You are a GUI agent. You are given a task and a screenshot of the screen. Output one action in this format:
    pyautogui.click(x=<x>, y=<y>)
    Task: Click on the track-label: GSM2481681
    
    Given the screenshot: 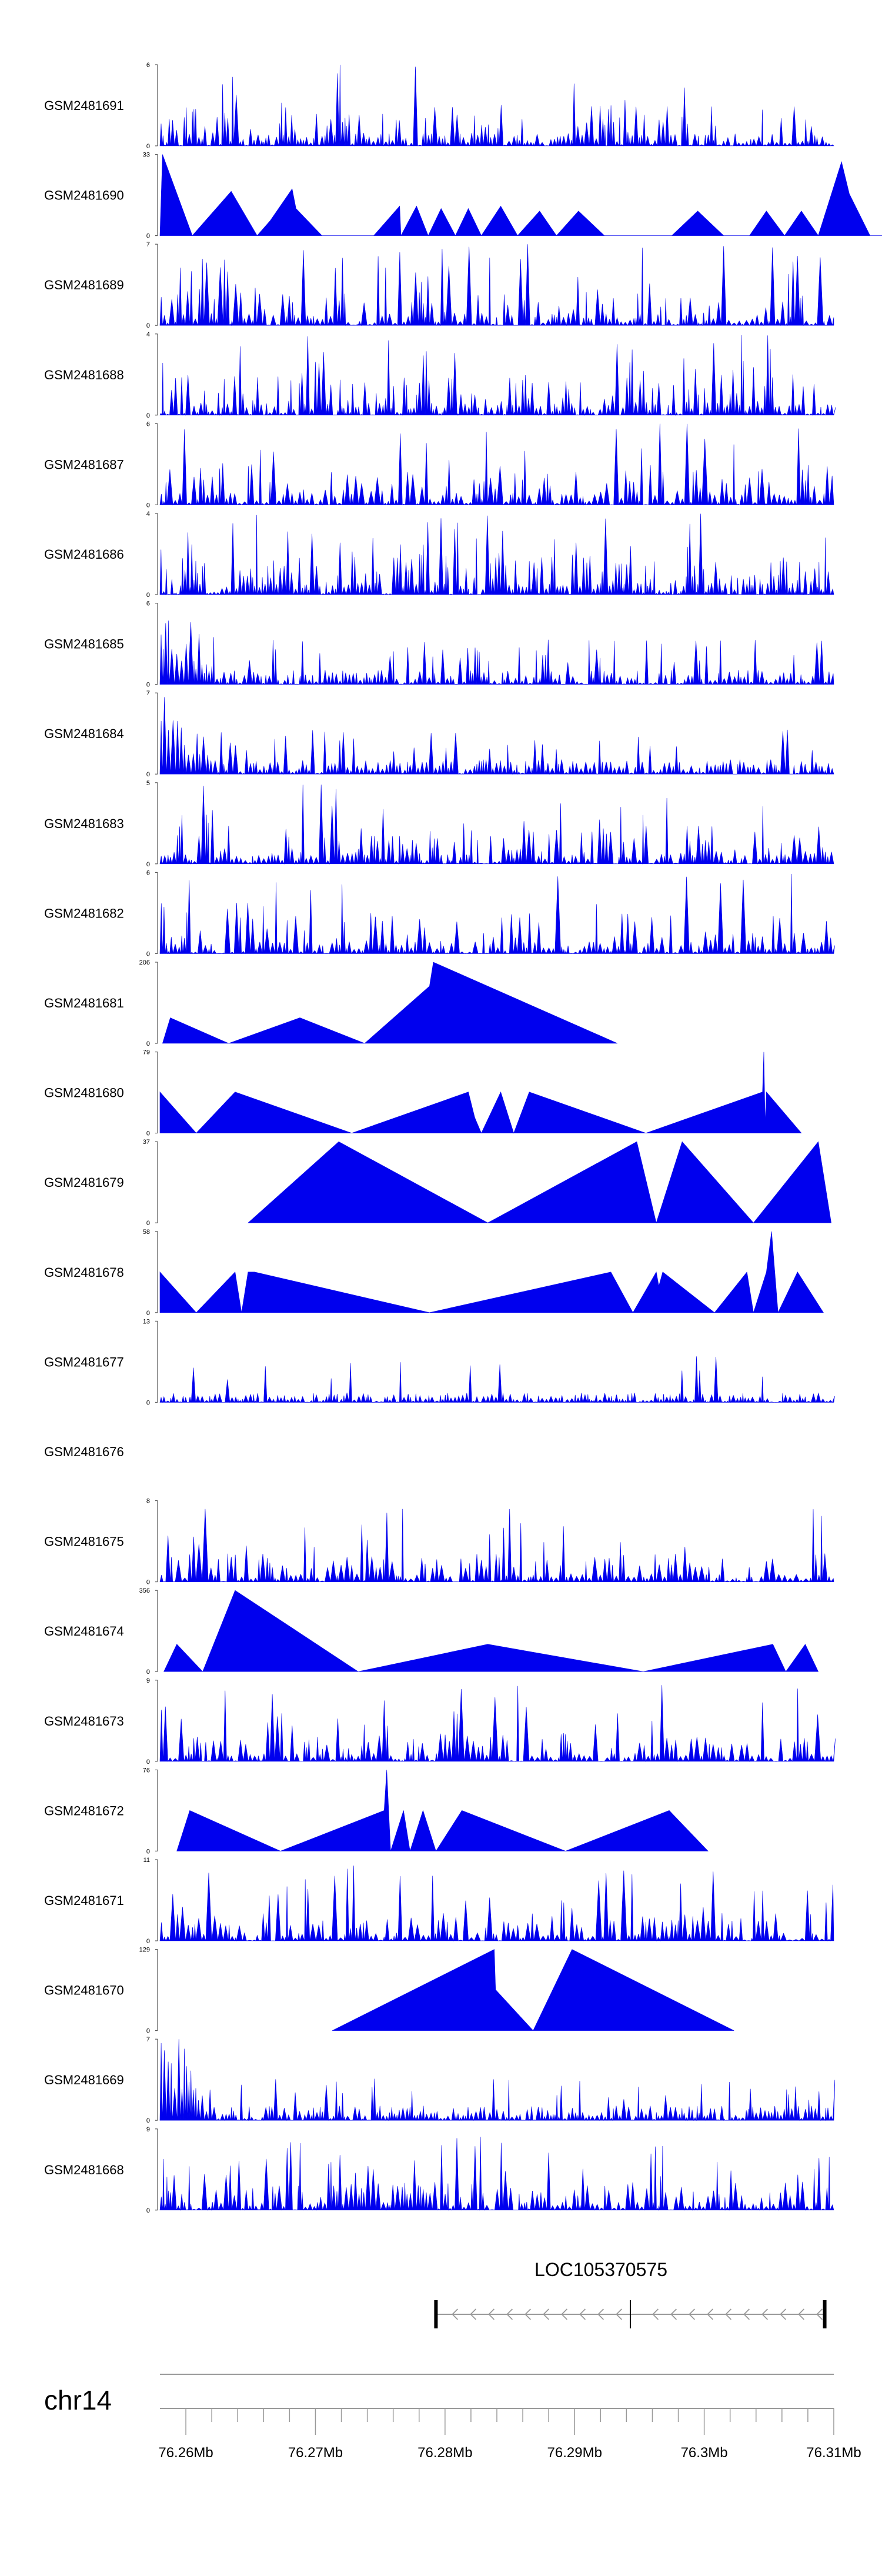 What is the action you would take?
    pyautogui.click(x=84, y=1003)
    